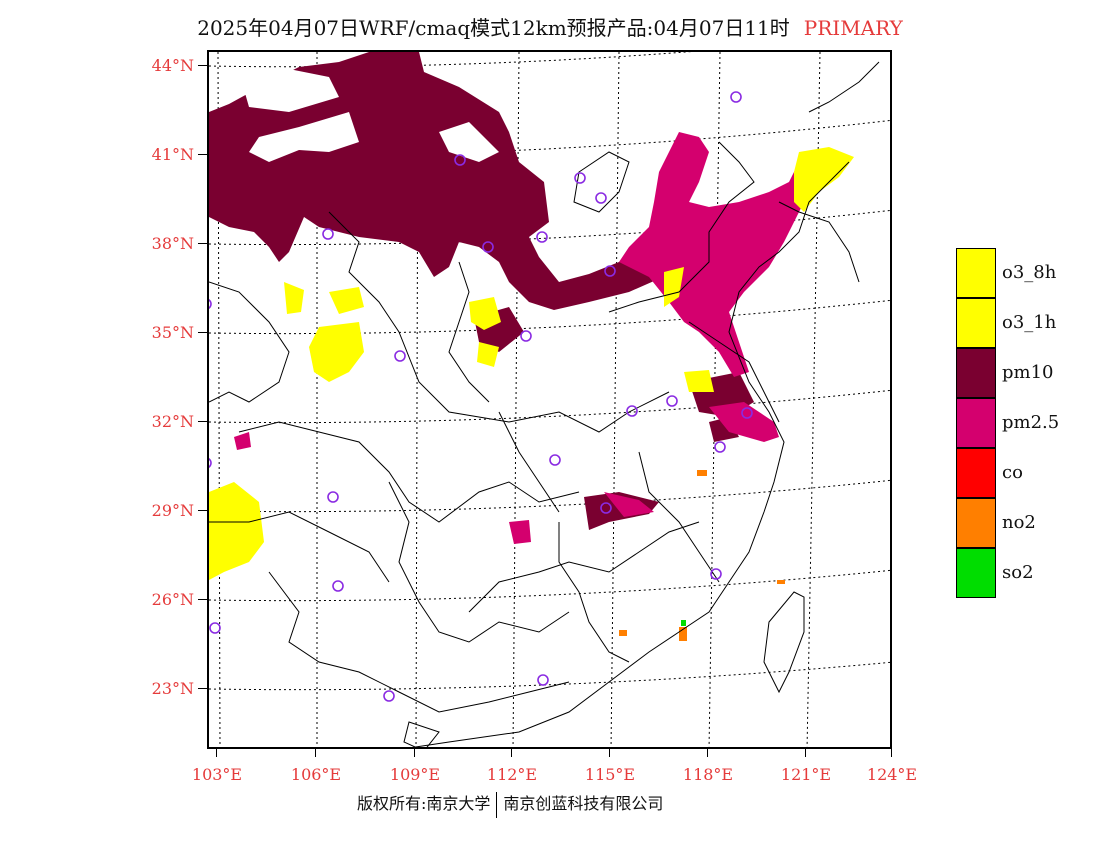 This screenshot has width=1100, height=850. I want to click on lon-label-109: 109°E, so click(415, 774).